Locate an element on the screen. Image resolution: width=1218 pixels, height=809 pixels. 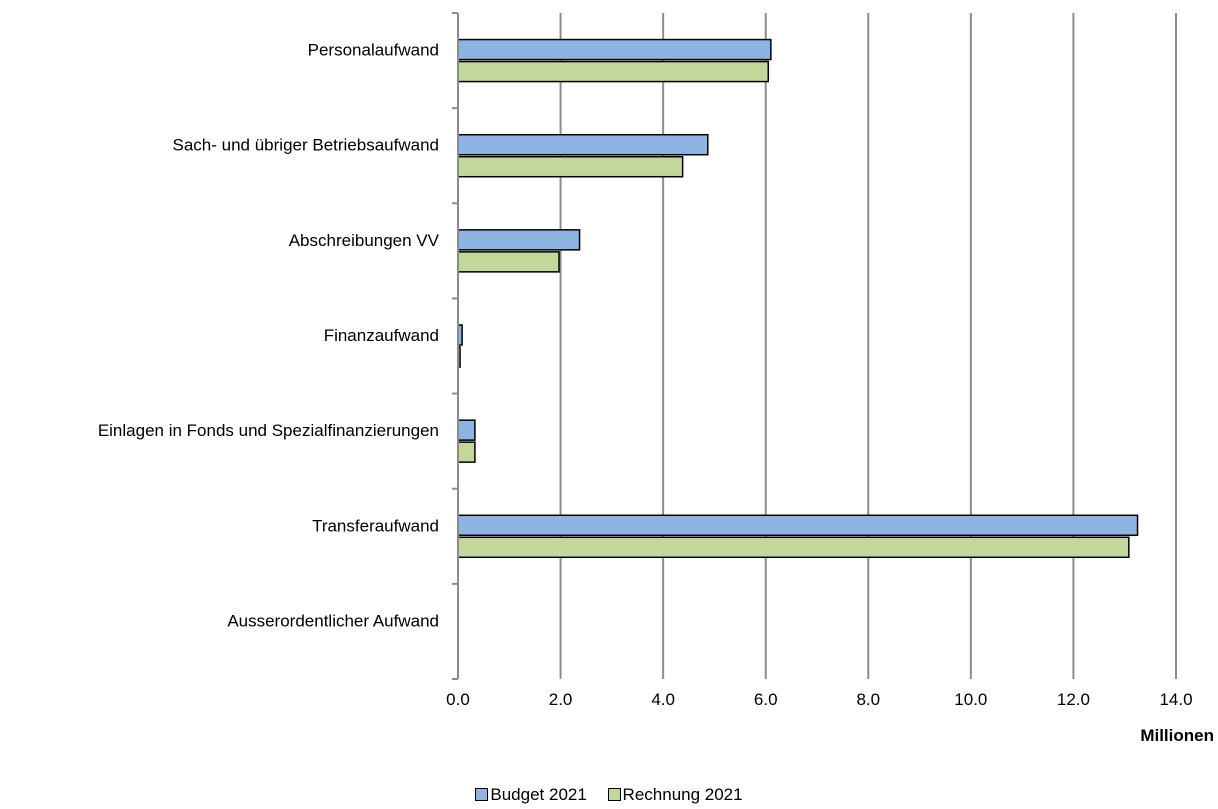
legend-swatch-rechnung is located at coordinates (614, 794).